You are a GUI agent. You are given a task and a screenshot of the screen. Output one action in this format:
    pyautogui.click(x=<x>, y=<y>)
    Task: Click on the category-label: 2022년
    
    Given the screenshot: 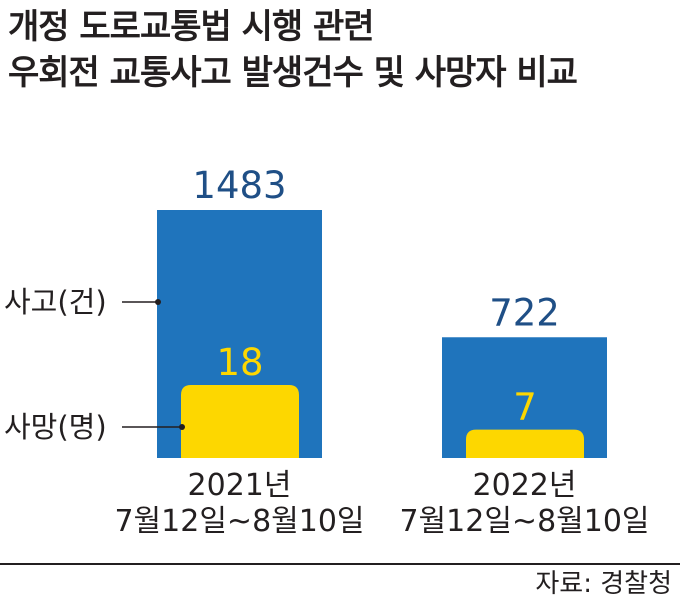 What is the action you would take?
    pyautogui.click(x=525, y=485)
    